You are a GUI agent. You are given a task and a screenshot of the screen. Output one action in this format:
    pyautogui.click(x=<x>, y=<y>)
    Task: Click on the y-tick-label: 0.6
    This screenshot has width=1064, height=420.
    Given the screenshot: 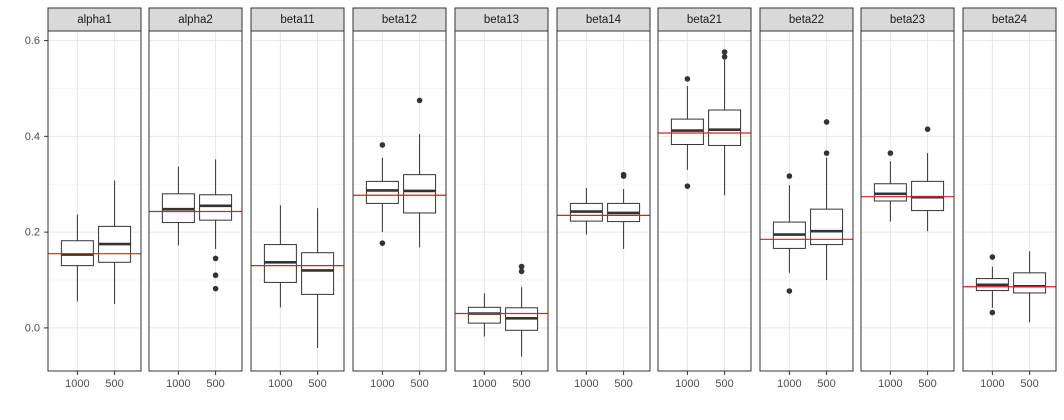 What is the action you would take?
    pyautogui.click(x=32, y=41)
    